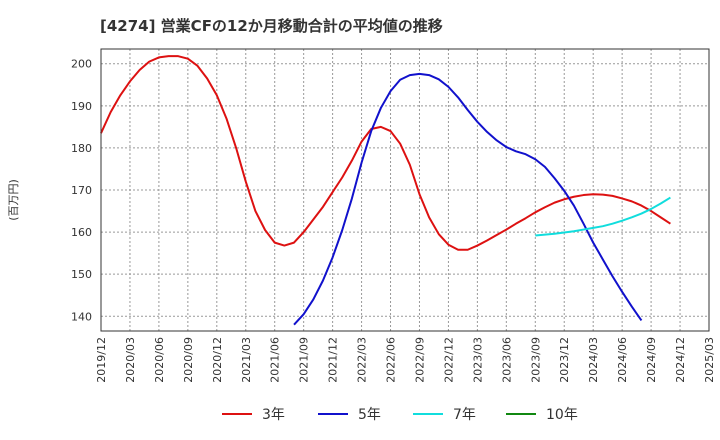  What do you see at coordinates (564, 360) in the screenshot?
I see `x-tick-label: 2023/12` at bounding box center [564, 360].